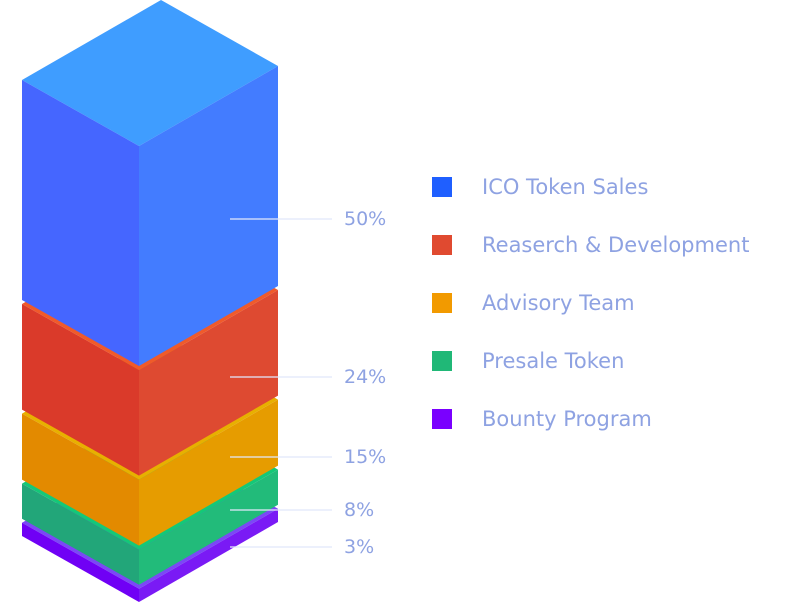 This screenshot has height=610, width=810. I want to click on value-label: 24%, so click(365, 377).